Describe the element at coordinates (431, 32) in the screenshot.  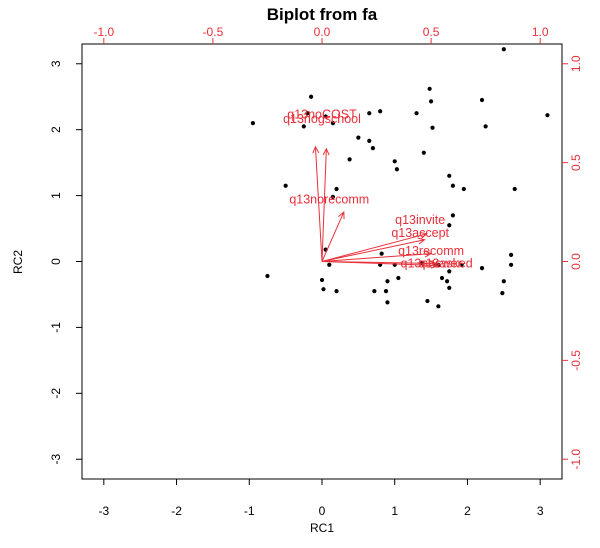
I see `top-tick-label-3: 0.5` at that location.